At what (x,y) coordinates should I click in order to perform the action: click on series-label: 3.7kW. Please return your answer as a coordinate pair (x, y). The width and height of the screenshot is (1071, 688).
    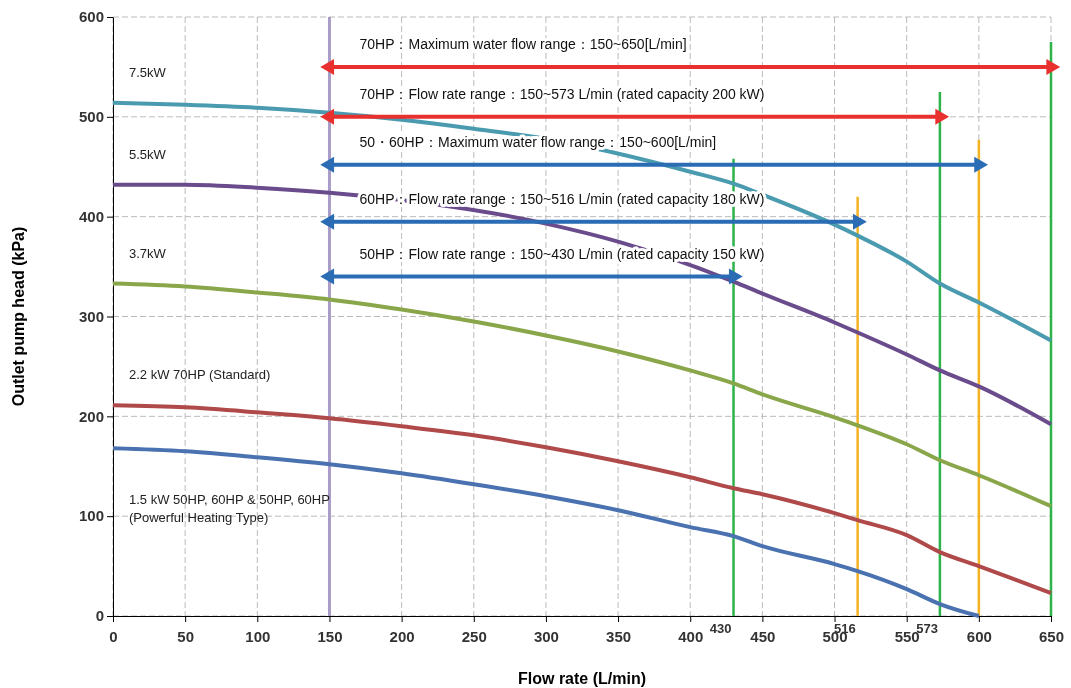
    Looking at the image, I should click on (148, 253).